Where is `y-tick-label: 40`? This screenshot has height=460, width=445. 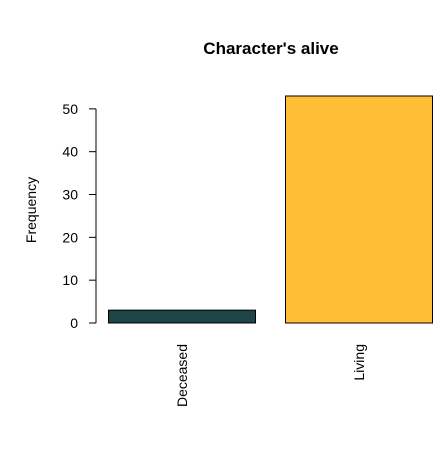 y-tick-label: 40 is located at coordinates (70, 152).